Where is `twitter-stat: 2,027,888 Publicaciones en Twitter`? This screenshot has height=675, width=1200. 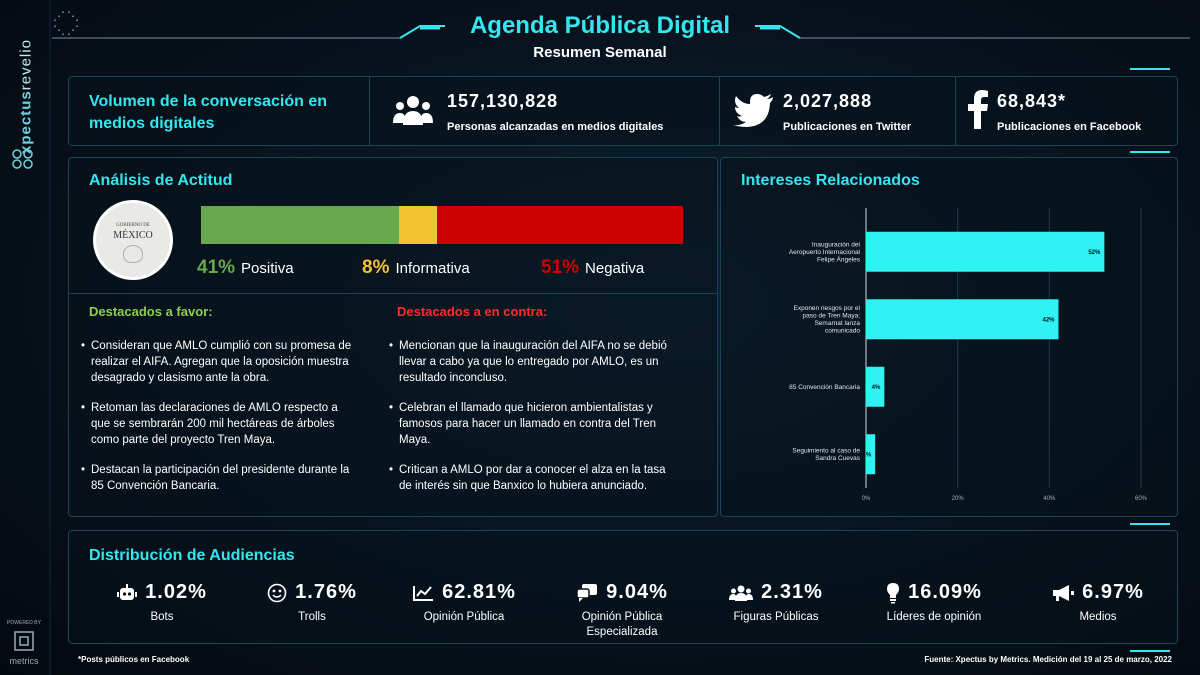 twitter-stat: 2,027,888 Publicaciones en Twitter is located at coordinates (847, 112).